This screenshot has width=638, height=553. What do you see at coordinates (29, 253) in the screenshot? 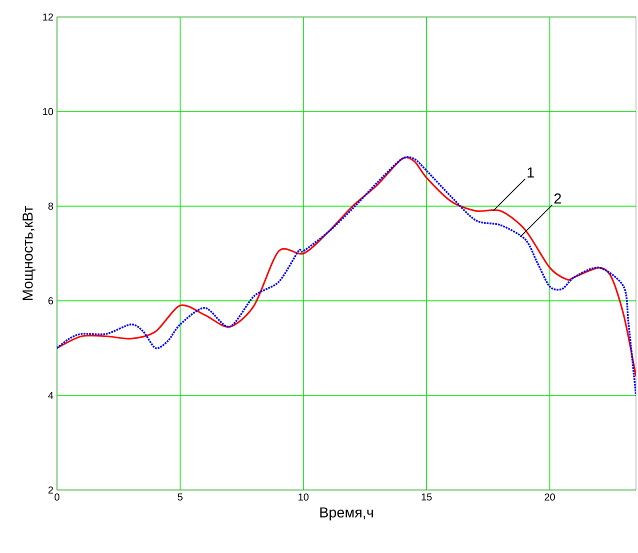
I see `y-axis-title: Мощность,кВт` at bounding box center [29, 253].